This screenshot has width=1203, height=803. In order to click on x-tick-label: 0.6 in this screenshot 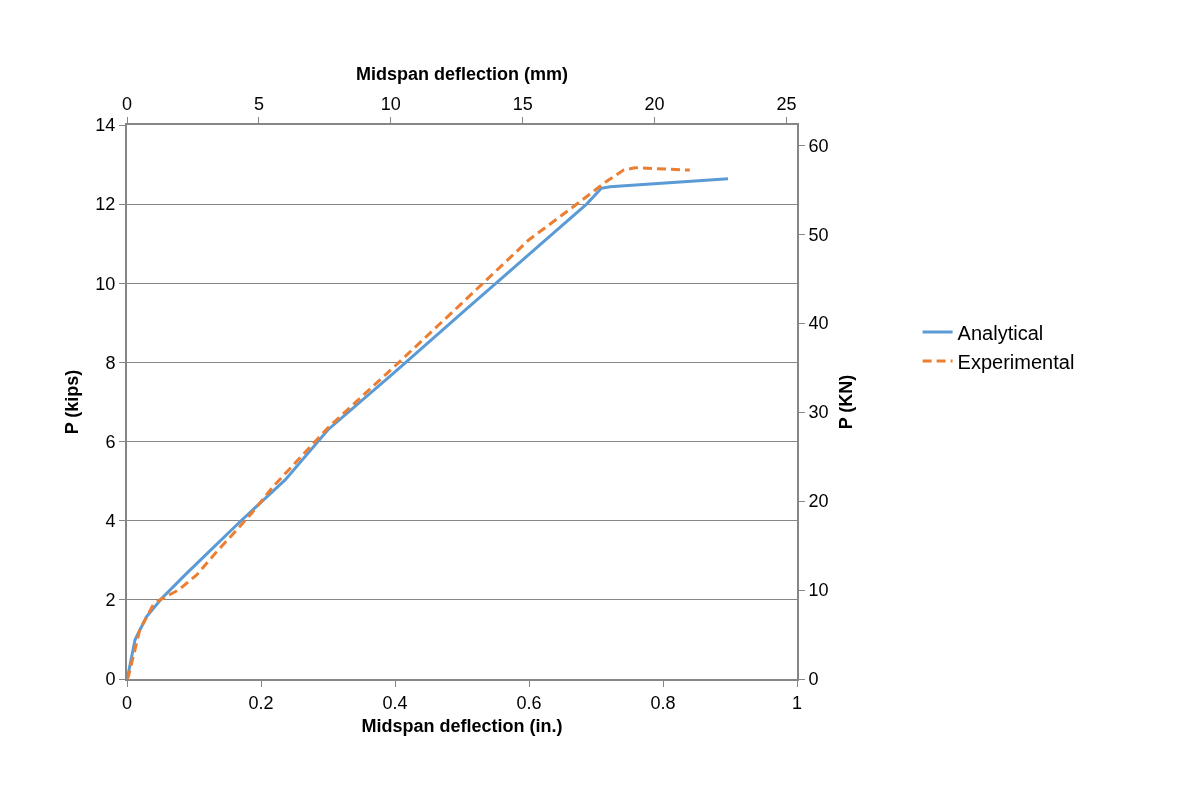, I will do `click(529, 702)`.